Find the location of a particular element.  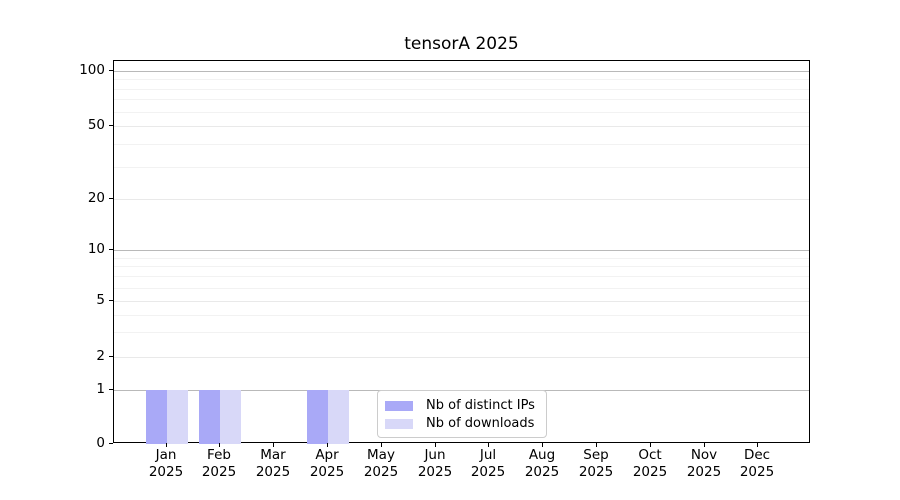

legend-swatch-downloads is located at coordinates (399, 423).